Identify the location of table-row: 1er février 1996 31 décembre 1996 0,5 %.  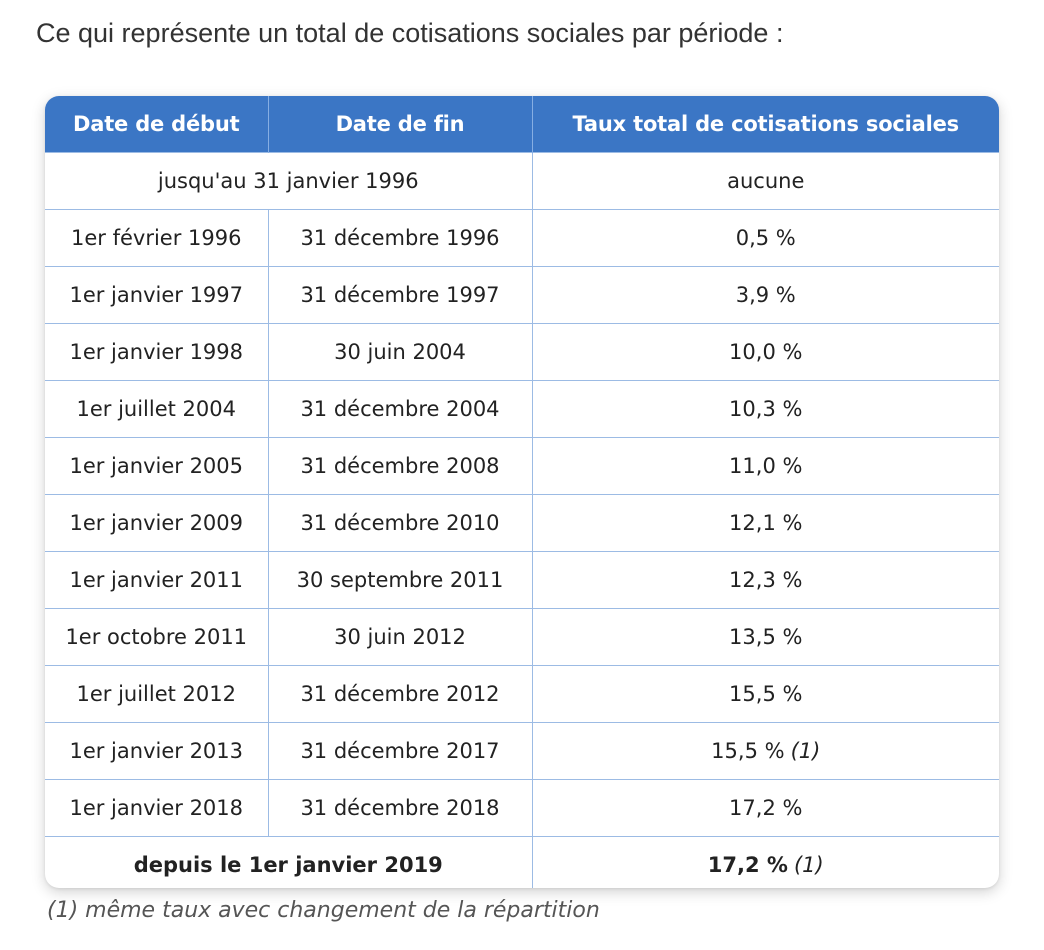
(522, 238).